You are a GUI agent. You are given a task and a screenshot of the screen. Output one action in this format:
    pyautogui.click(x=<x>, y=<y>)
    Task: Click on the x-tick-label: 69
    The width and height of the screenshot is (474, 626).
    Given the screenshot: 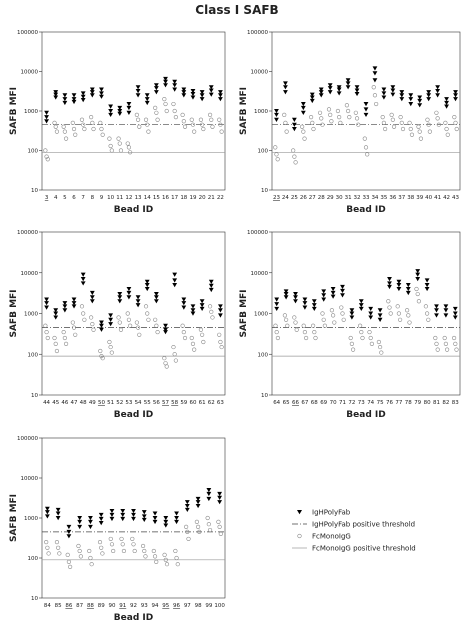 What is the action you would take?
    pyautogui.click(x=323, y=403)
    